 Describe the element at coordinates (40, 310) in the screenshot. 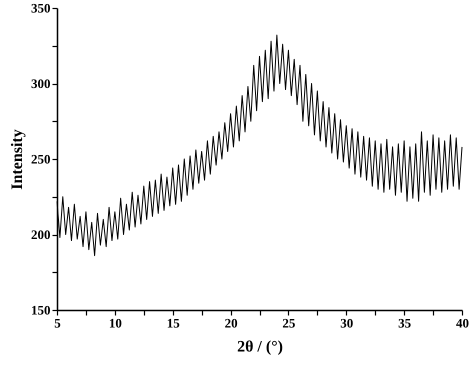

I see `y-tick-label: 150` at that location.